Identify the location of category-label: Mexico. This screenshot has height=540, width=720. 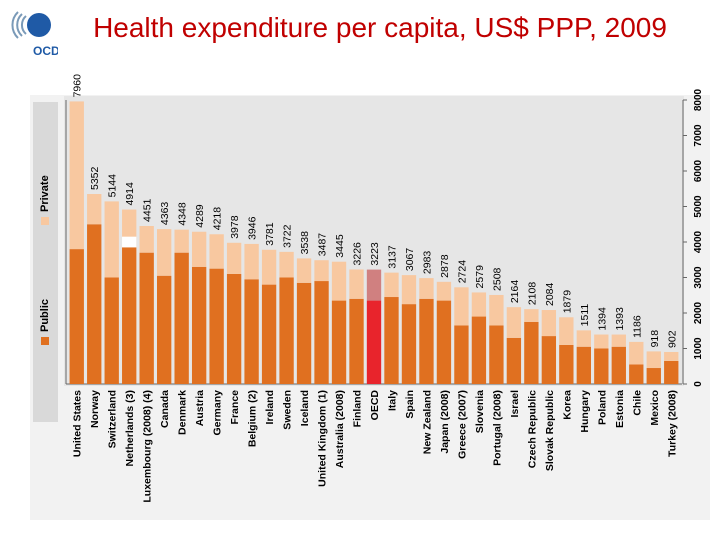
(655, 408).